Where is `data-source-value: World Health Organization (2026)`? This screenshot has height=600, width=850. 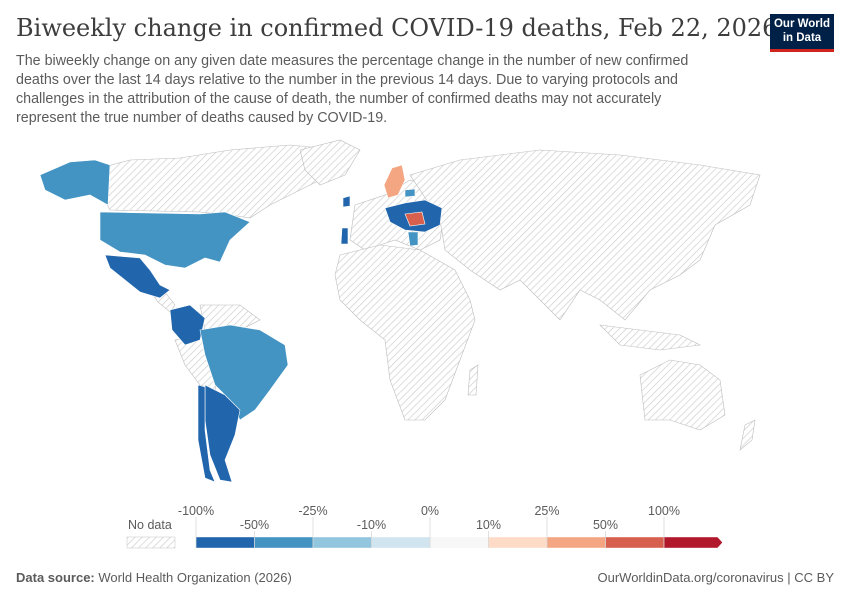 data-source-value: World Health Organization (2026) is located at coordinates (195, 577).